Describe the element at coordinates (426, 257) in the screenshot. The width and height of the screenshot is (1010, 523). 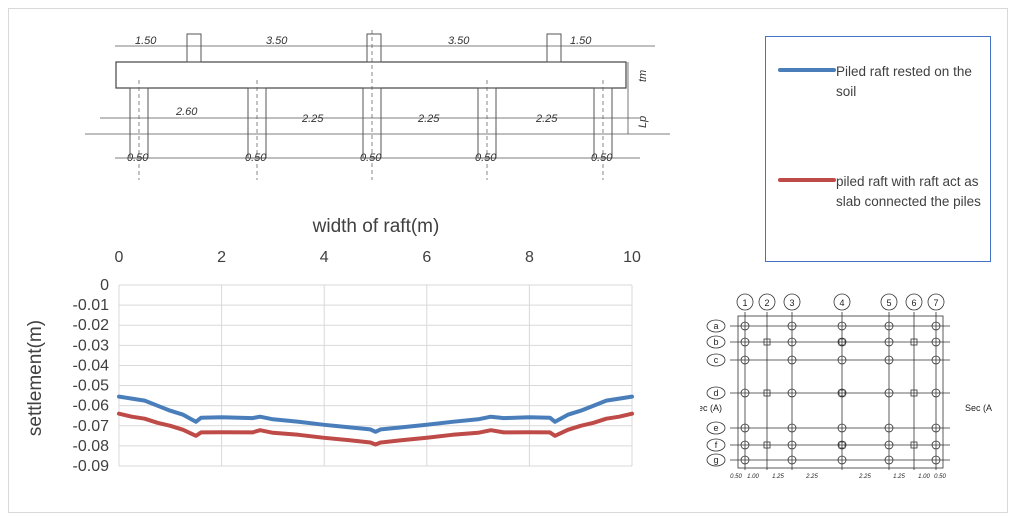
I see `x-tick-label: 6` at that location.